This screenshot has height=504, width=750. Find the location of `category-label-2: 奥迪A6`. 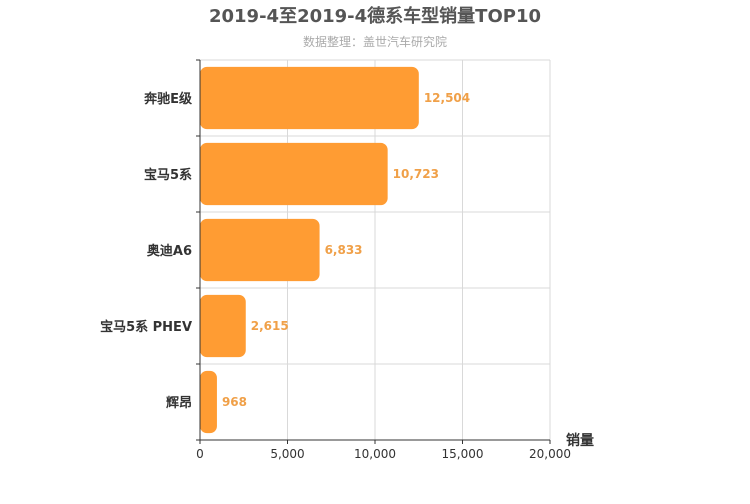

category-label-2: 奥迪A6 is located at coordinates (169, 251).